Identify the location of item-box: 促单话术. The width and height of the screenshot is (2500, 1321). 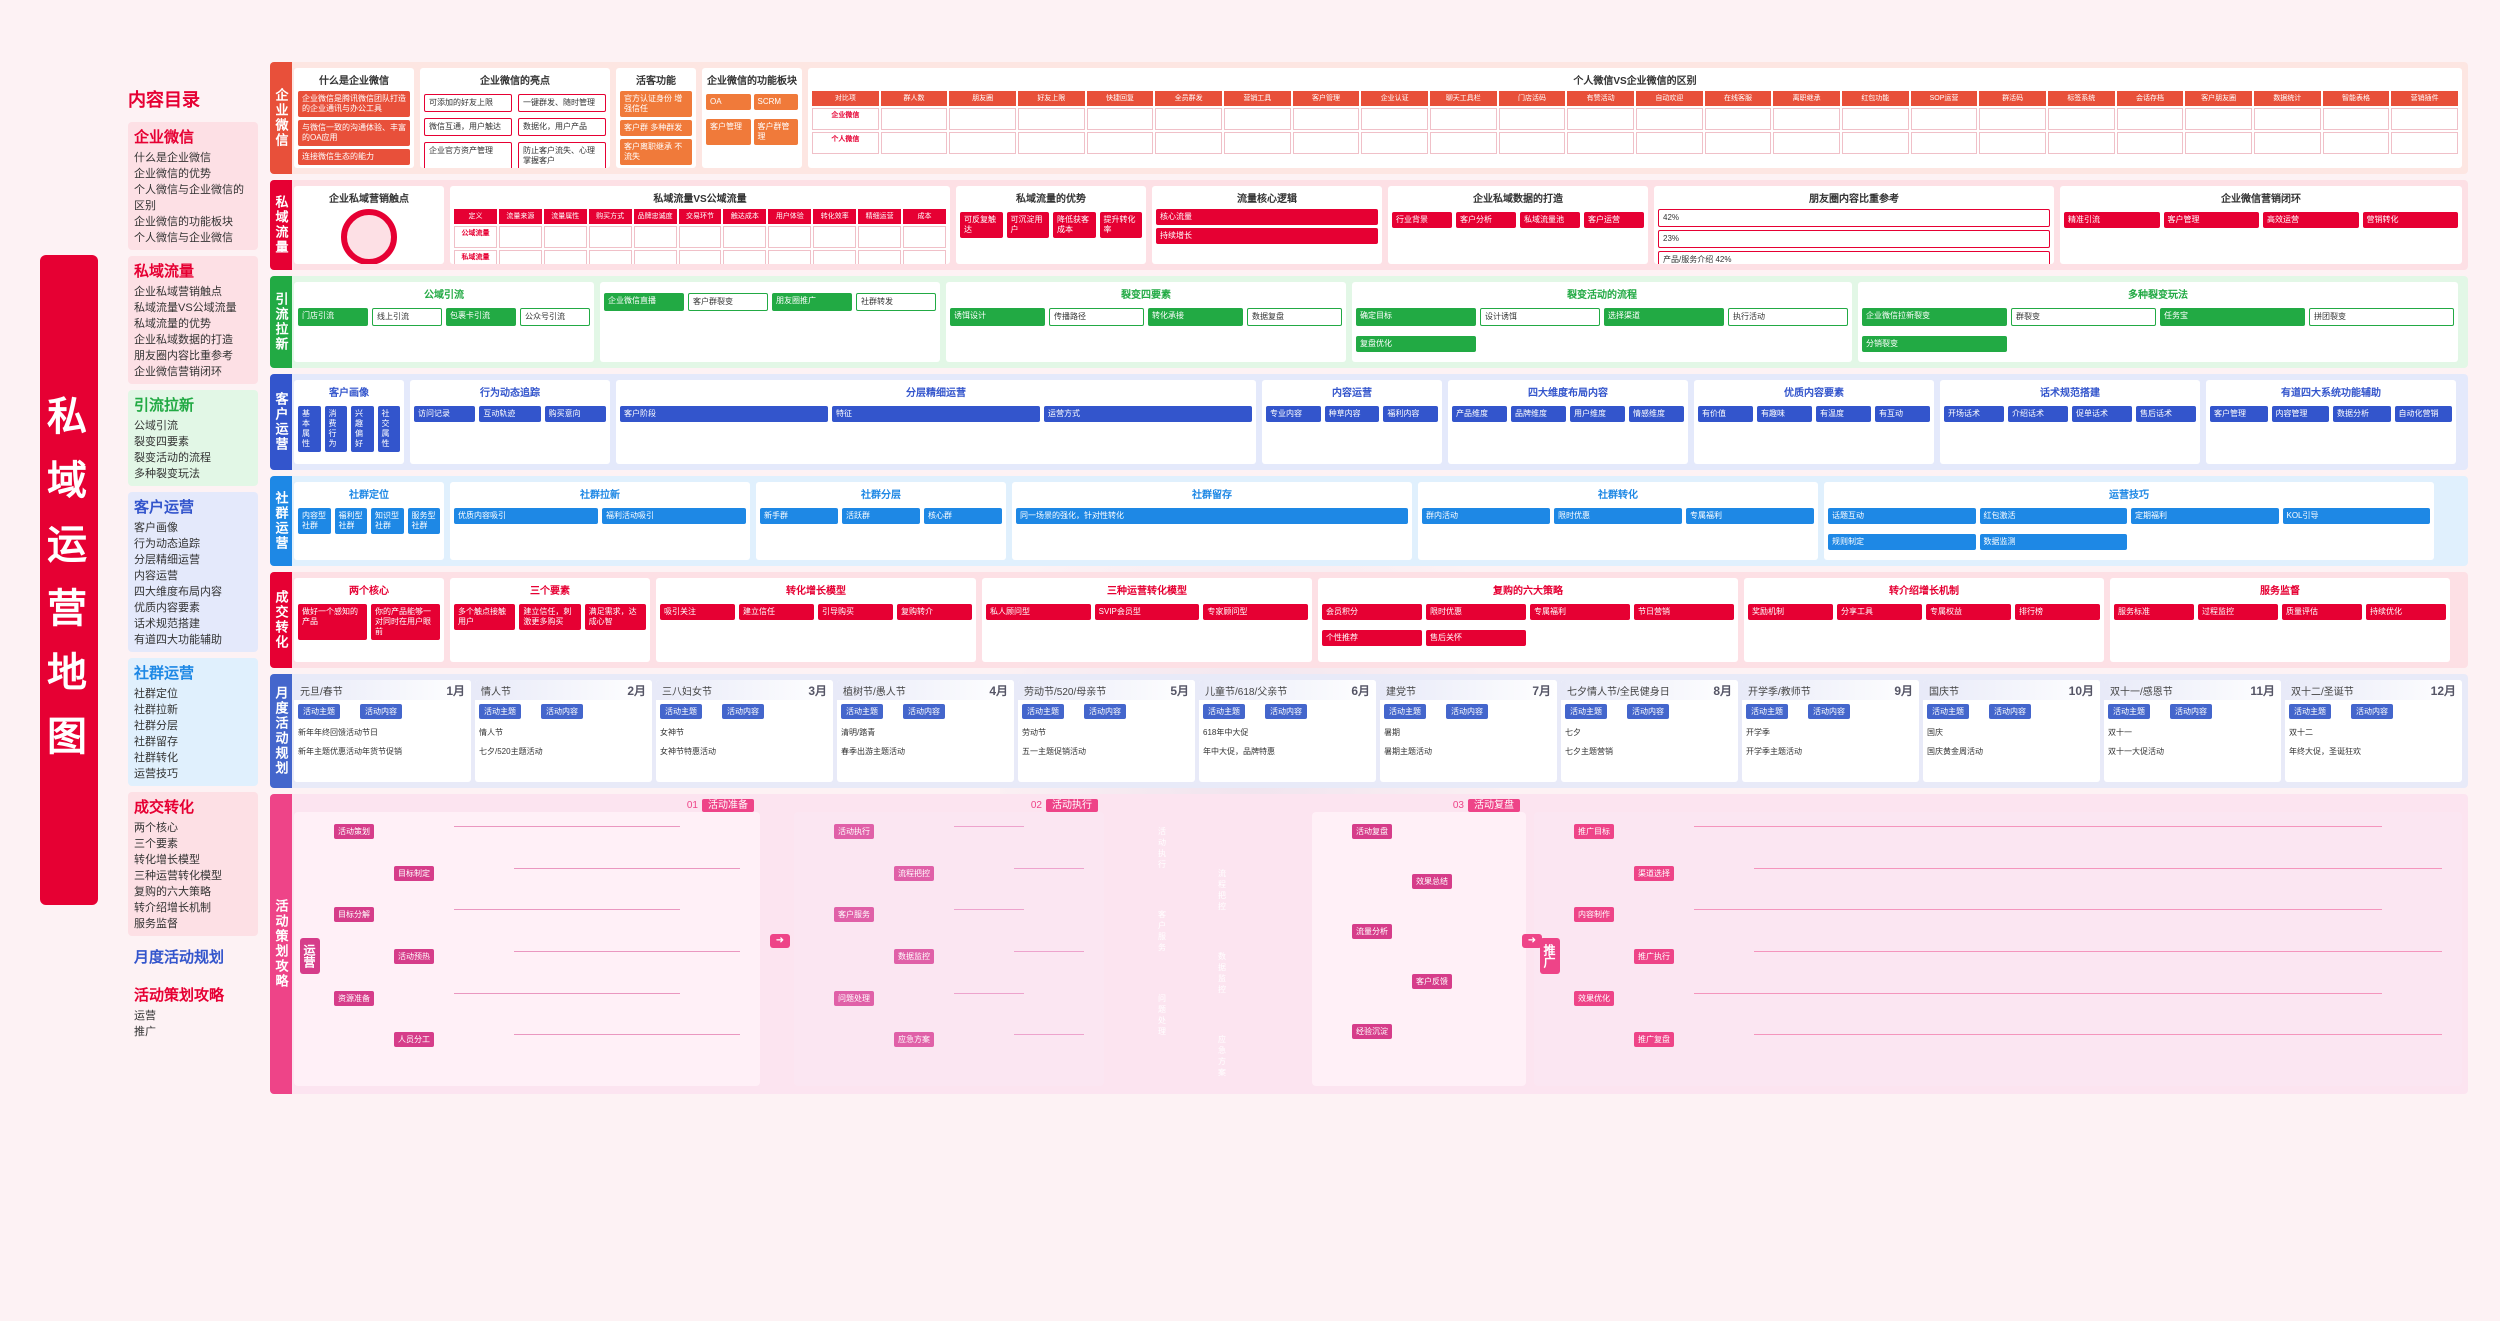
(2102, 414).